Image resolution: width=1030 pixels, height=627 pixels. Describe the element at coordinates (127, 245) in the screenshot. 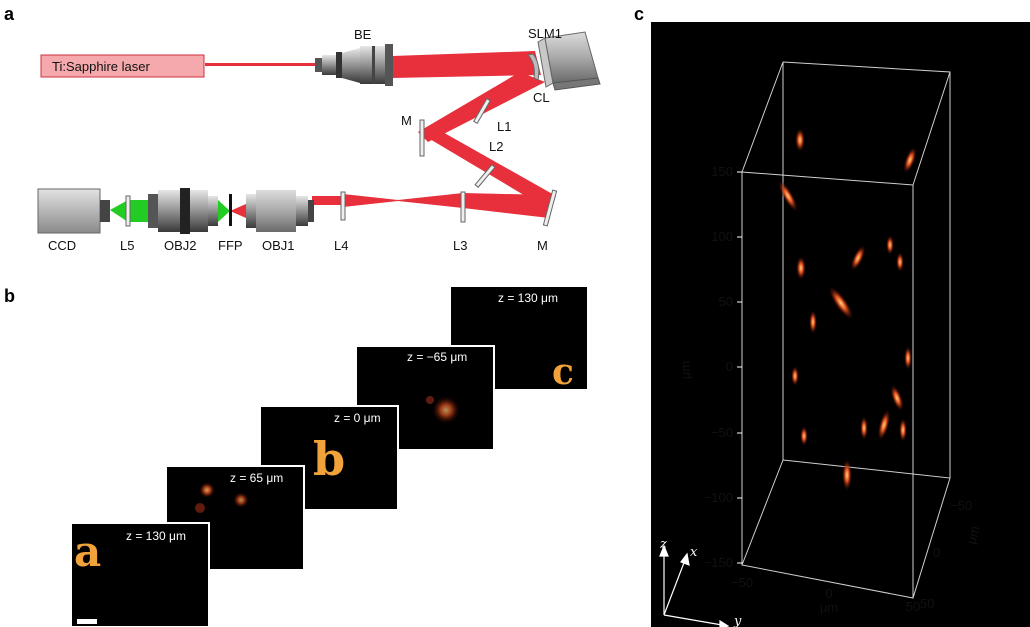

I see `l5-label: L5` at that location.